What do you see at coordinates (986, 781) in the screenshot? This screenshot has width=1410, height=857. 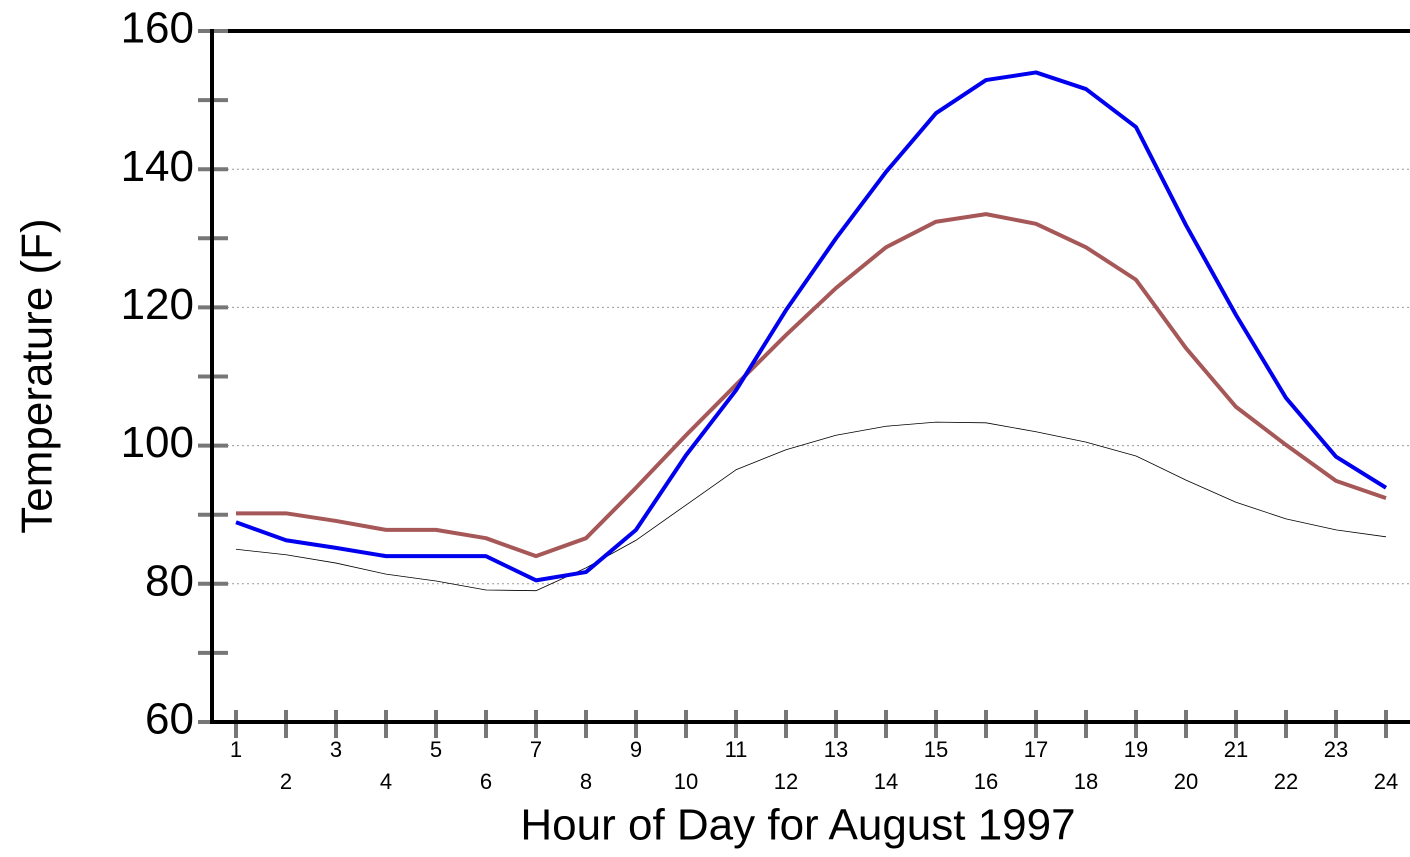 I see `x-tick-label: 16` at bounding box center [986, 781].